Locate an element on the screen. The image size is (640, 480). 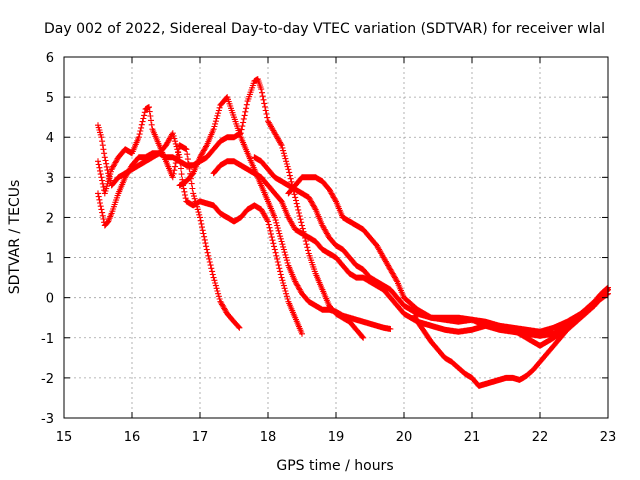
y-tick-label: -1 is located at coordinates (47, 339).